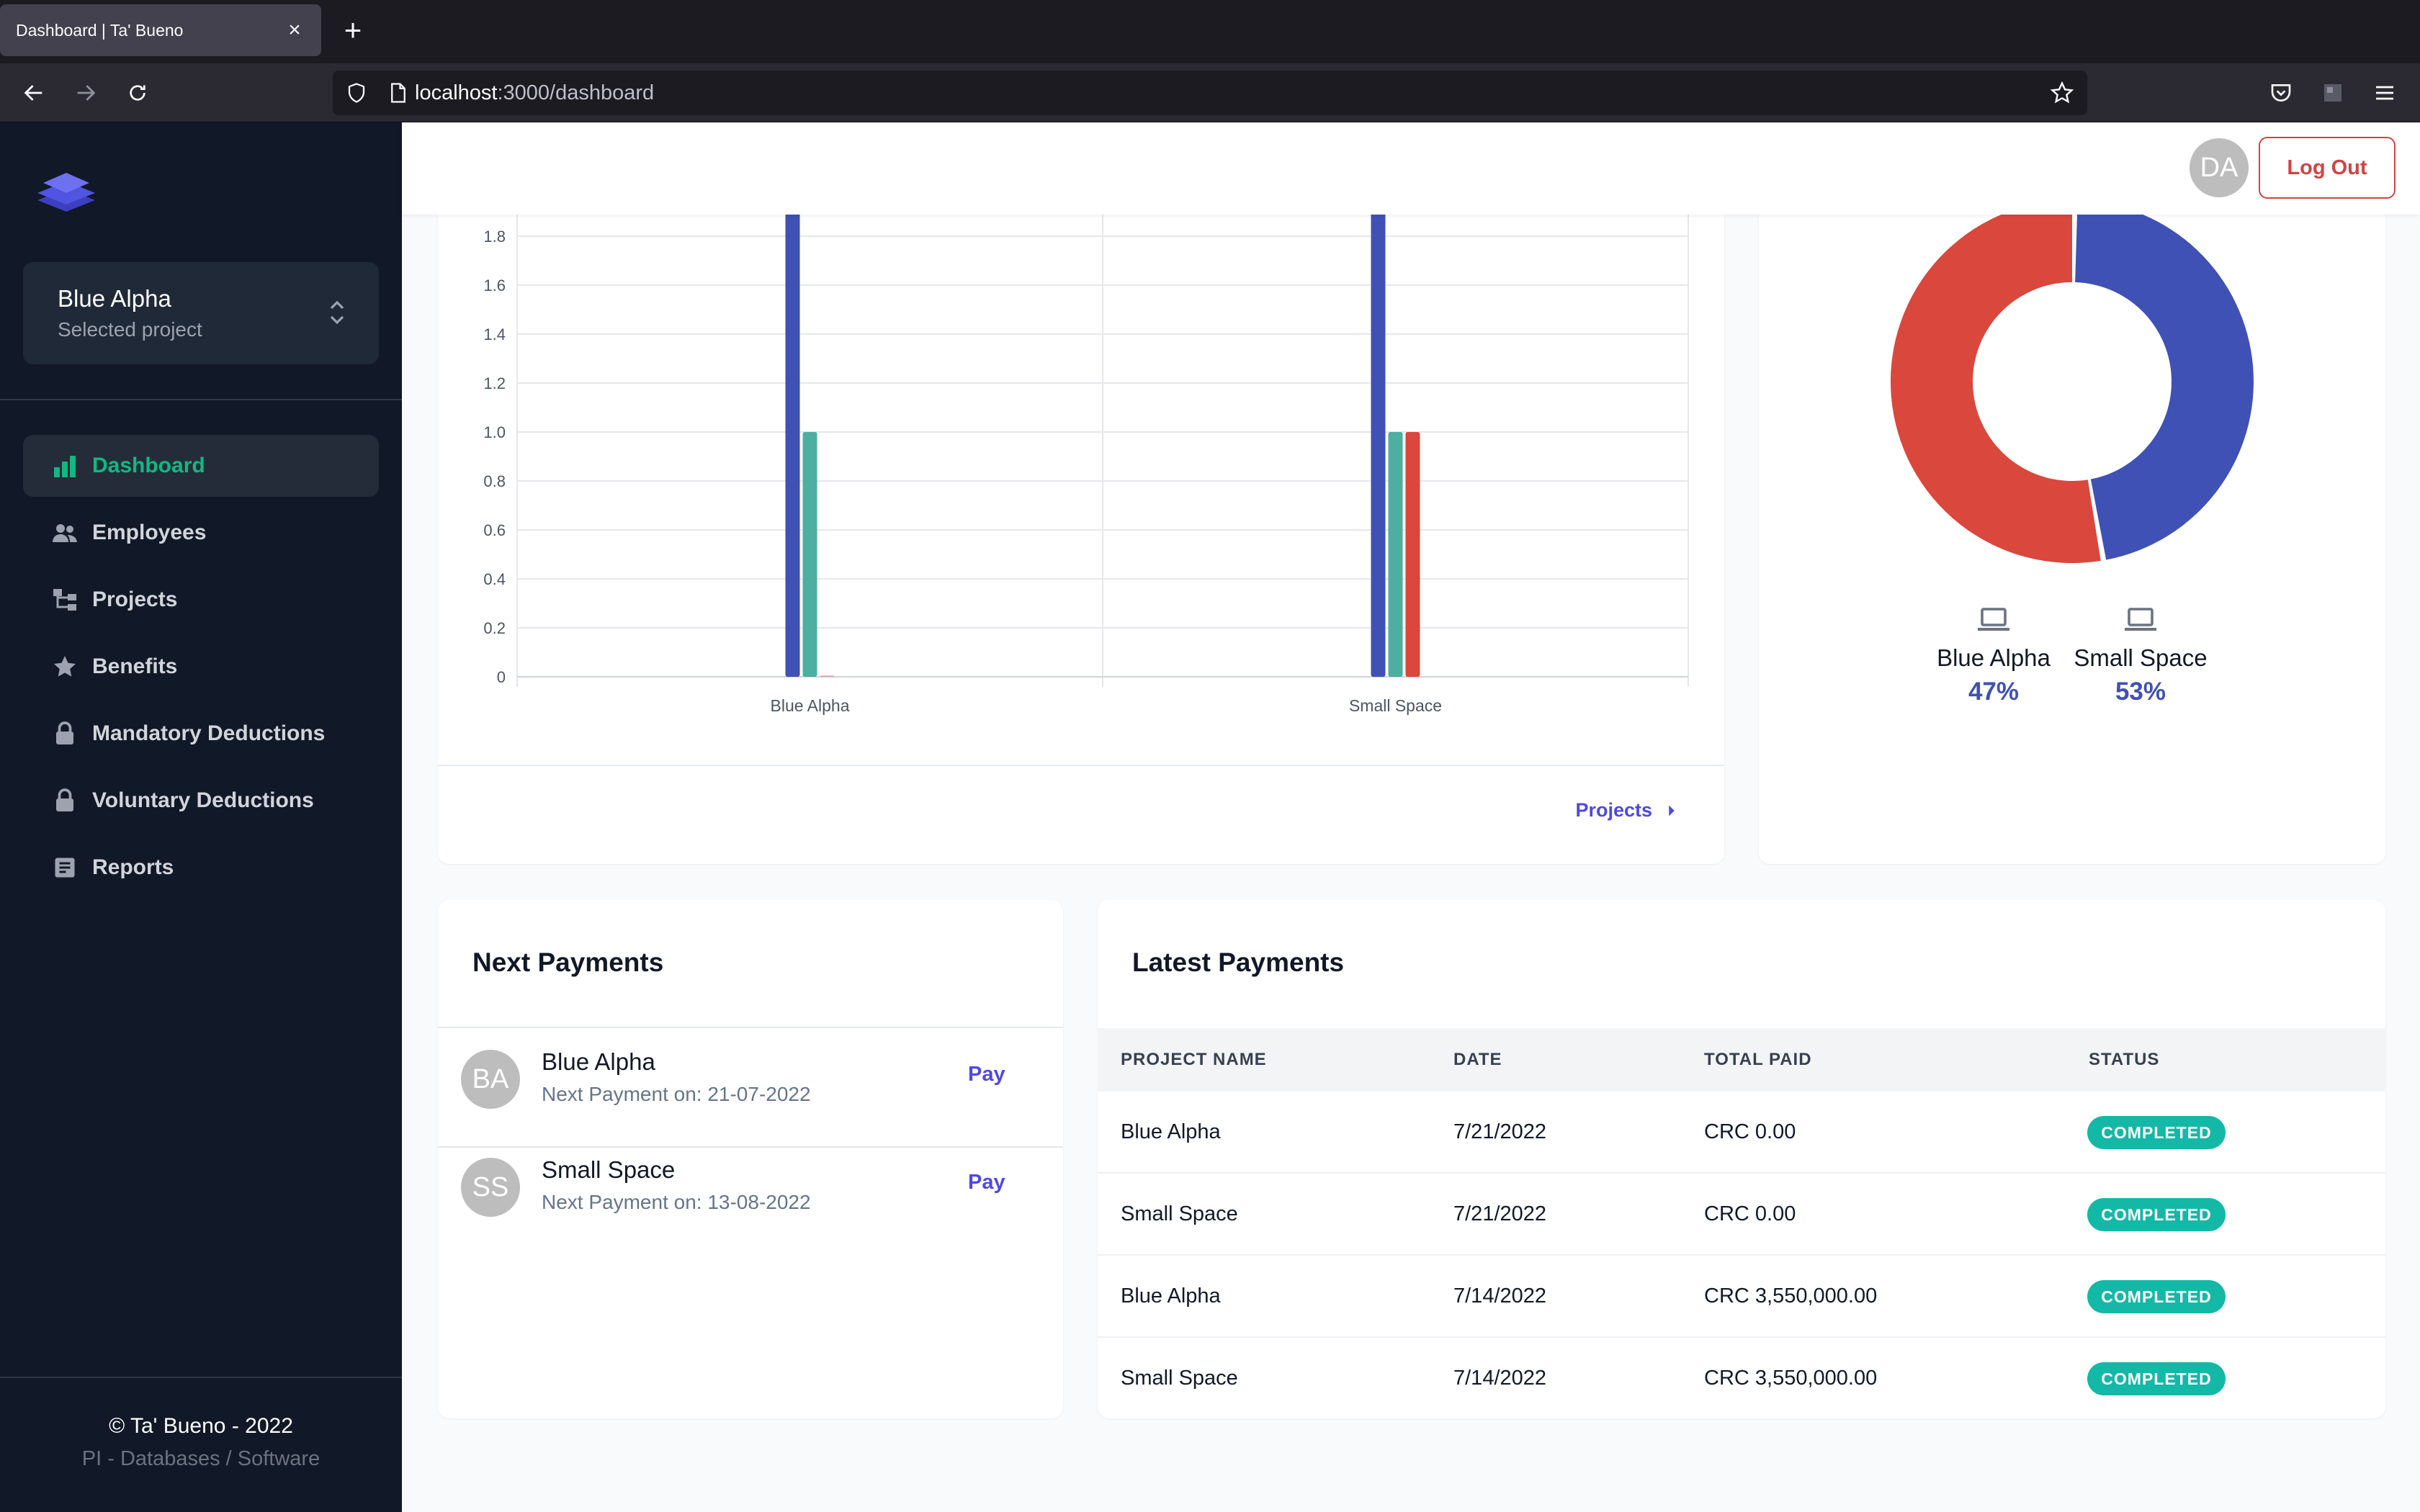 Image resolution: width=2420 pixels, height=1512 pixels. I want to click on column-header: DATE, so click(1477, 1059).